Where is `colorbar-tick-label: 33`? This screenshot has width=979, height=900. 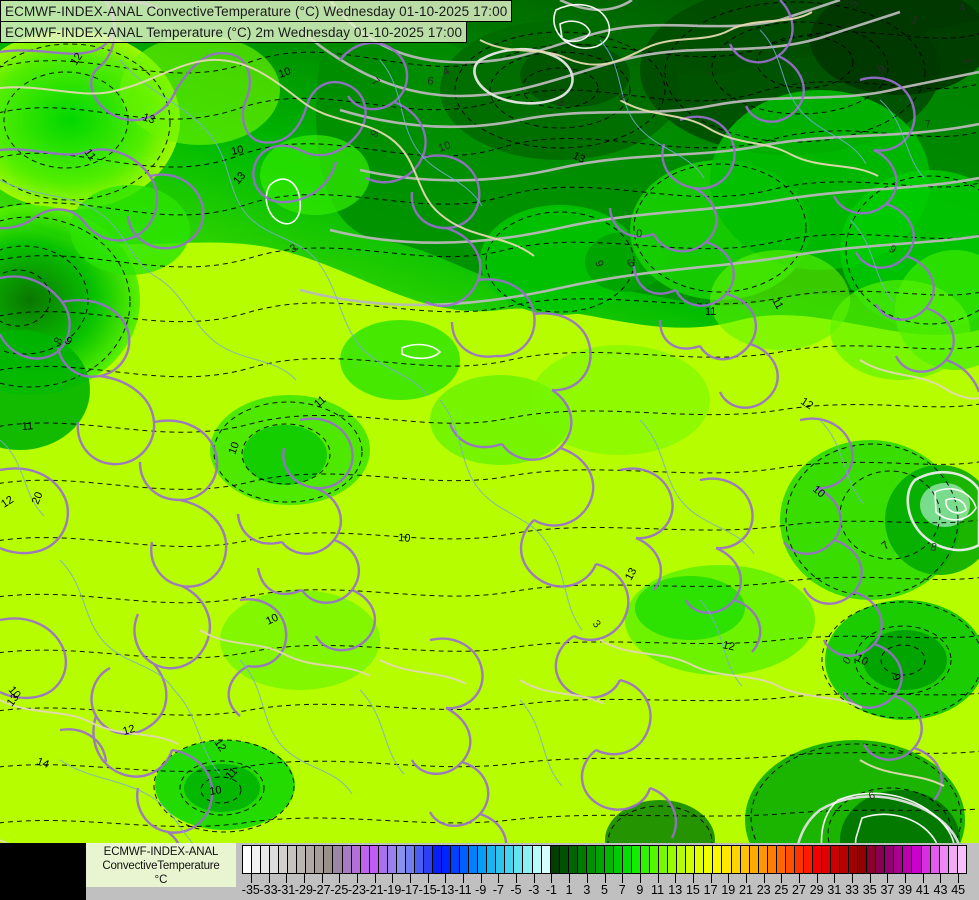
colorbar-tick-label: 33 is located at coordinates (852, 890).